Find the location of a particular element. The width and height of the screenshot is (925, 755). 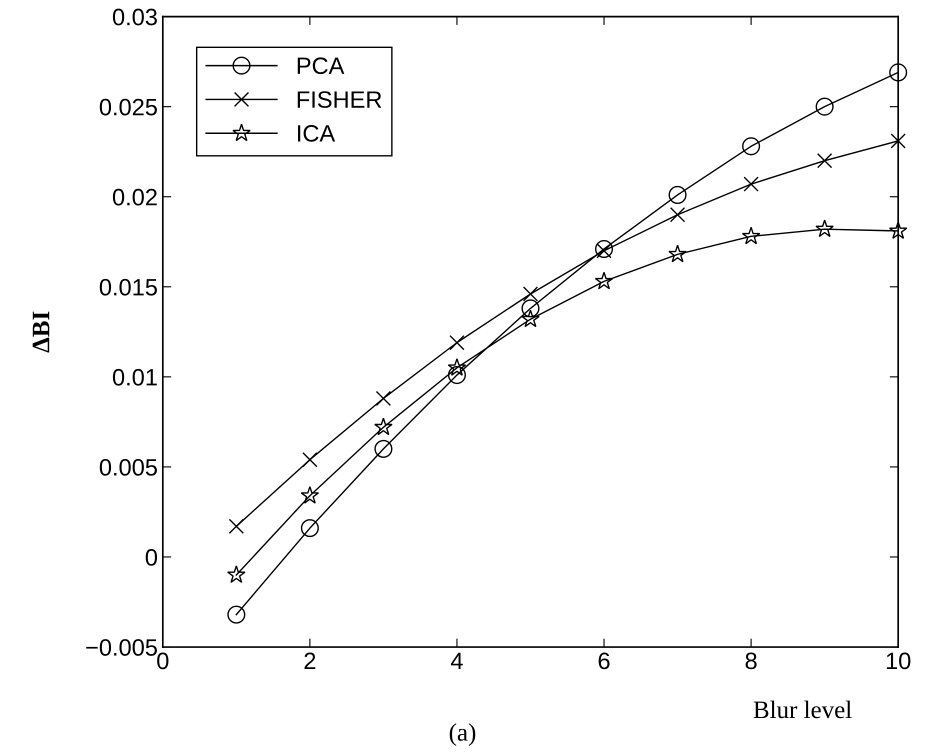

y-tick-label: 0.03 is located at coordinates (134, 17).